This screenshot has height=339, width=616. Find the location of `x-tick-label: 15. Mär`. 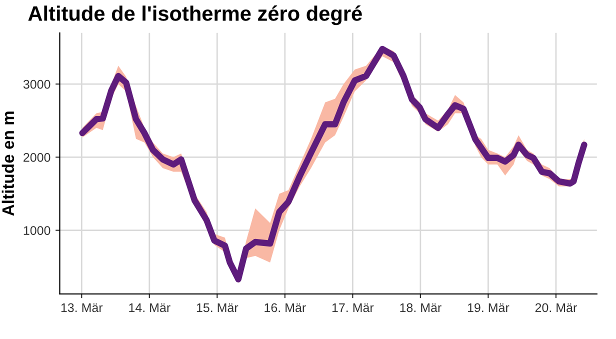

x-tick-label: 15. Mär is located at coordinates (217, 307).